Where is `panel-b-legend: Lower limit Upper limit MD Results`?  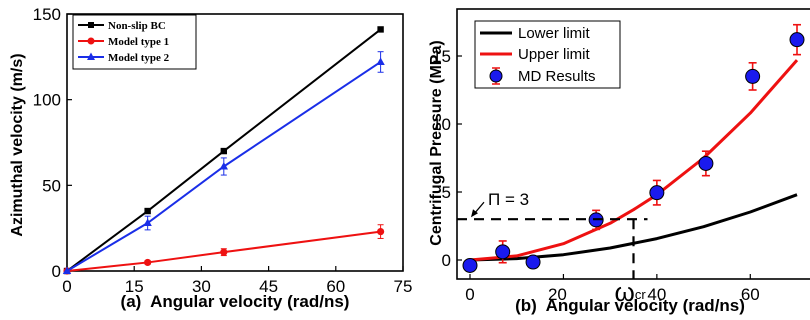
panel-b-legend: Lower limit Upper limit MD Results is located at coordinates (547, 54).